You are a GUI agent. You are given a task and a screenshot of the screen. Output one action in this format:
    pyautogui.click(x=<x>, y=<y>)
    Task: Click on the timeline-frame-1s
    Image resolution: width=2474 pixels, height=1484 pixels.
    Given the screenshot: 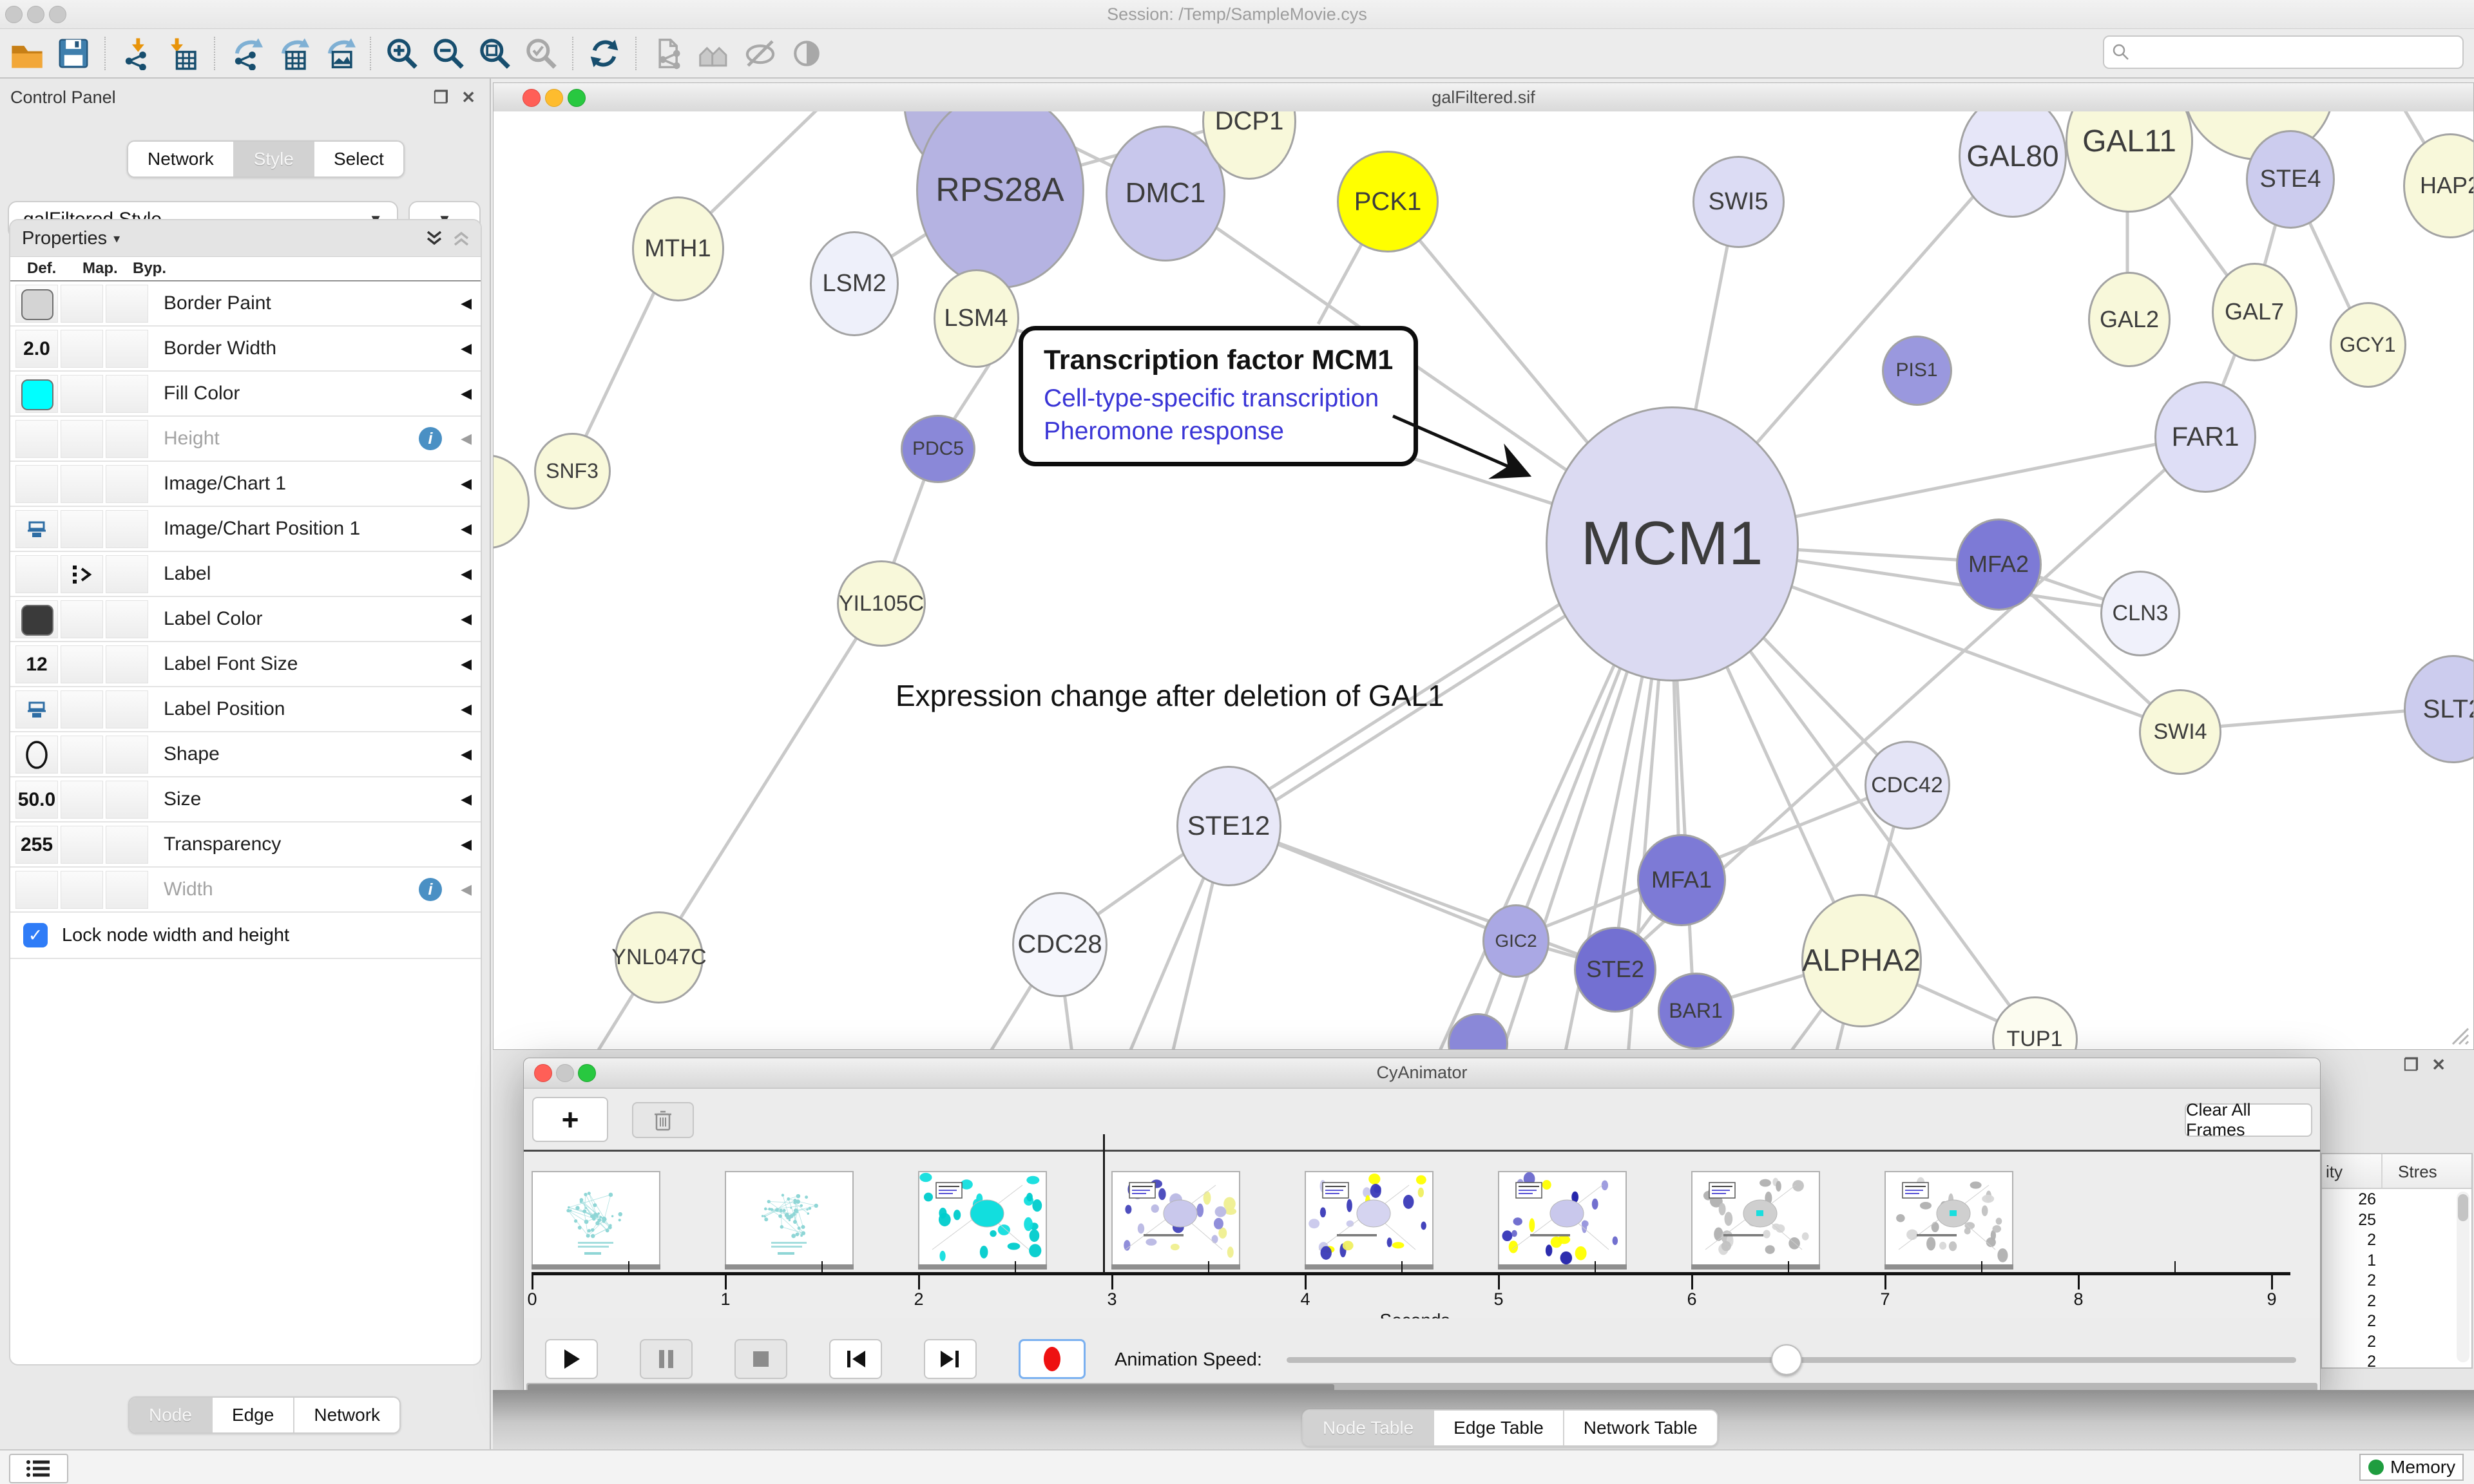 What is the action you would take?
    pyautogui.click(x=789, y=1218)
    